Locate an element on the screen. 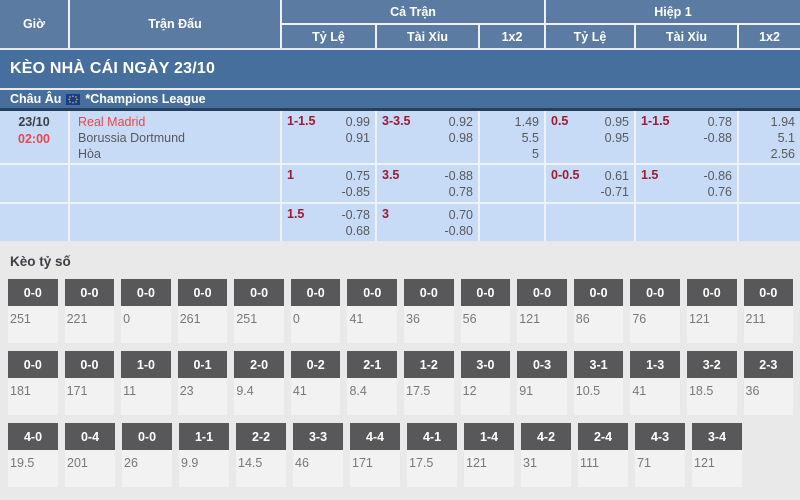 The image size is (800, 500). score-cell: 4-2 31 is located at coordinates (546, 455).